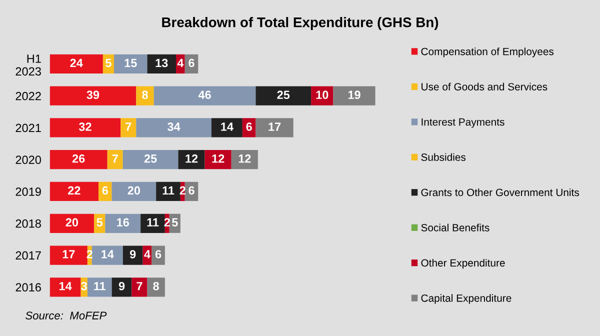 This screenshot has height=336, width=600. What do you see at coordinates (84, 286) in the screenshot?
I see `data-label: 3` at bounding box center [84, 286].